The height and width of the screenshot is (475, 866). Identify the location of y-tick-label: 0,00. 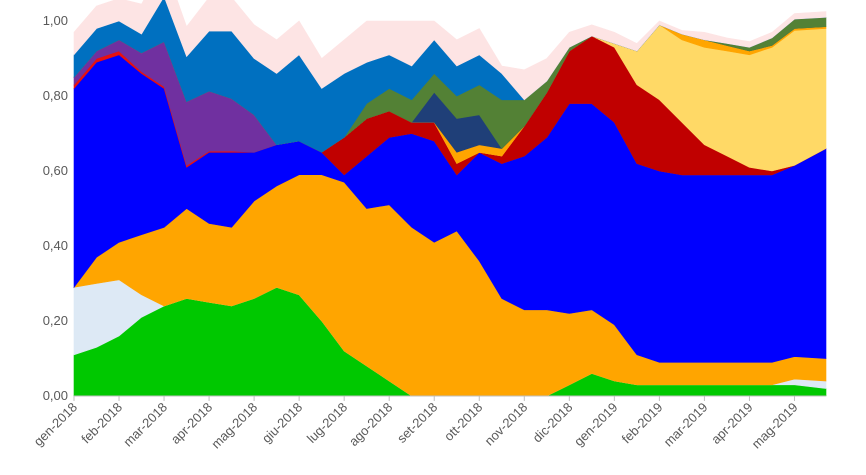
(55, 395).